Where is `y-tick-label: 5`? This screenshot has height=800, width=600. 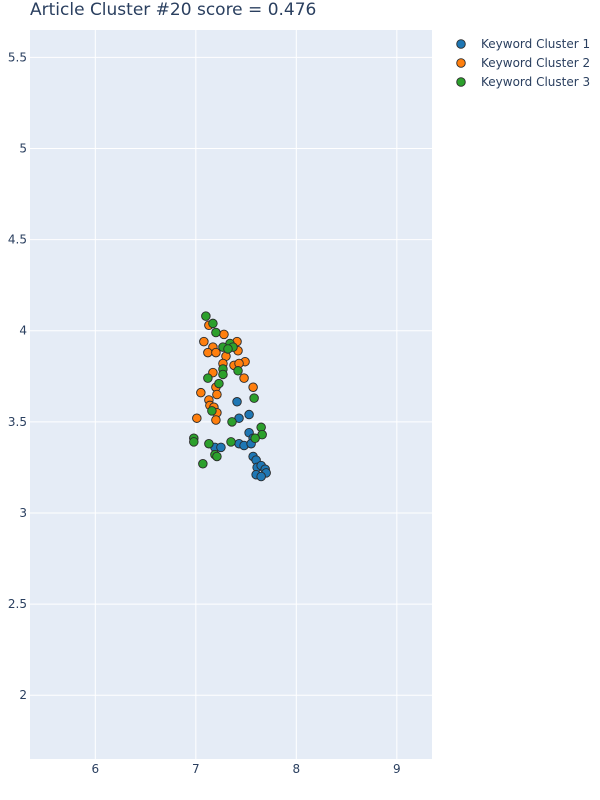 y-tick-label: 5 is located at coordinates (23, 148).